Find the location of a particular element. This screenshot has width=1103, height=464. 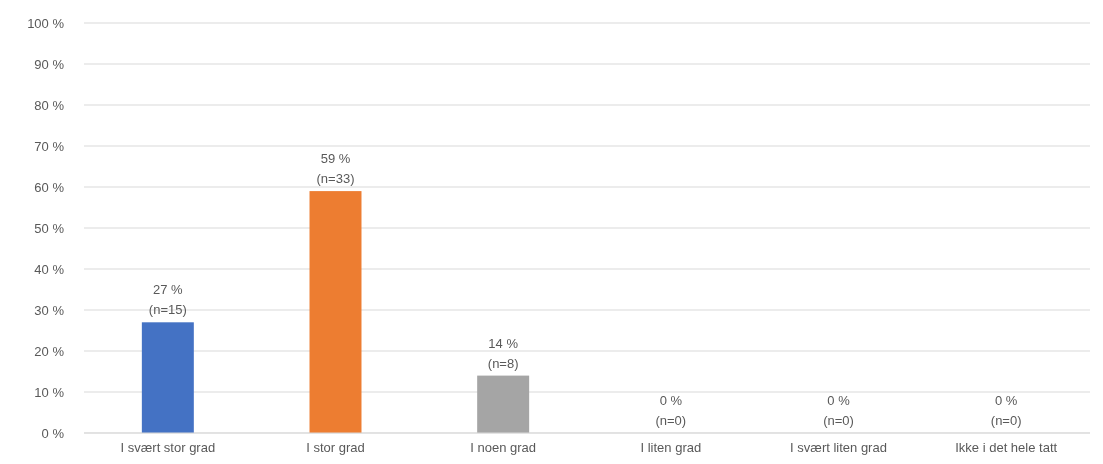

x-tick-label: I noen grad is located at coordinates (503, 448).